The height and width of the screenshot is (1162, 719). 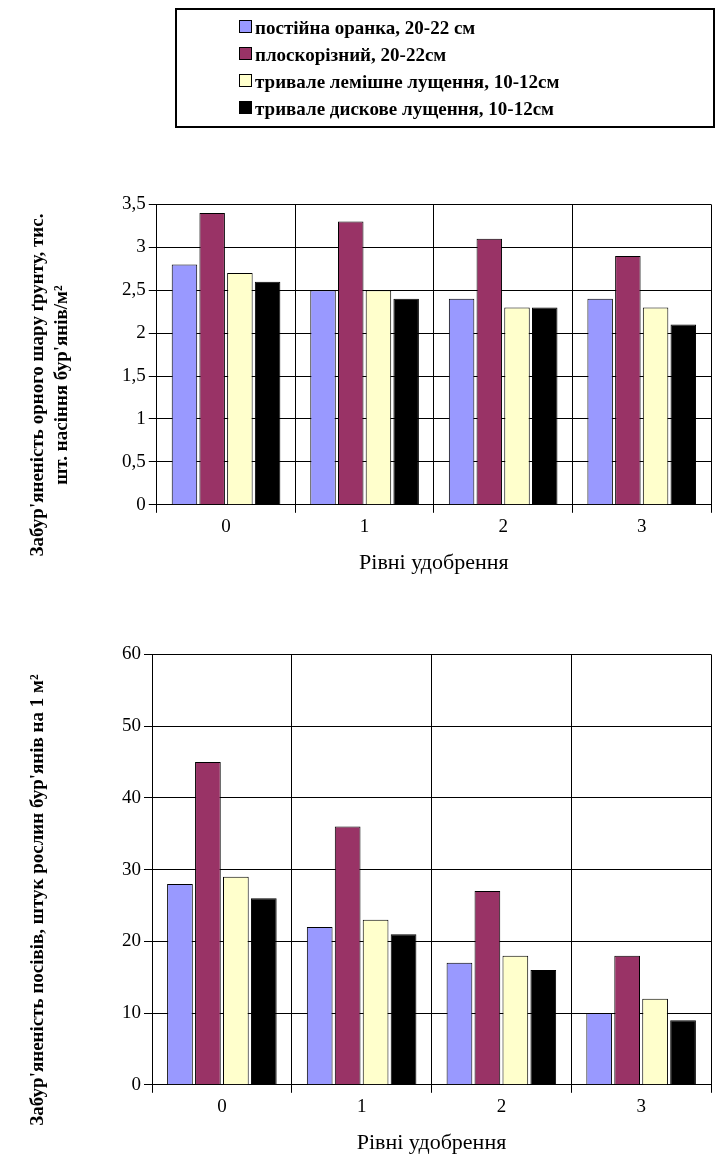 What do you see at coordinates (131, 1012) in the screenshot?
I see `y-tick-label: 10` at bounding box center [131, 1012].